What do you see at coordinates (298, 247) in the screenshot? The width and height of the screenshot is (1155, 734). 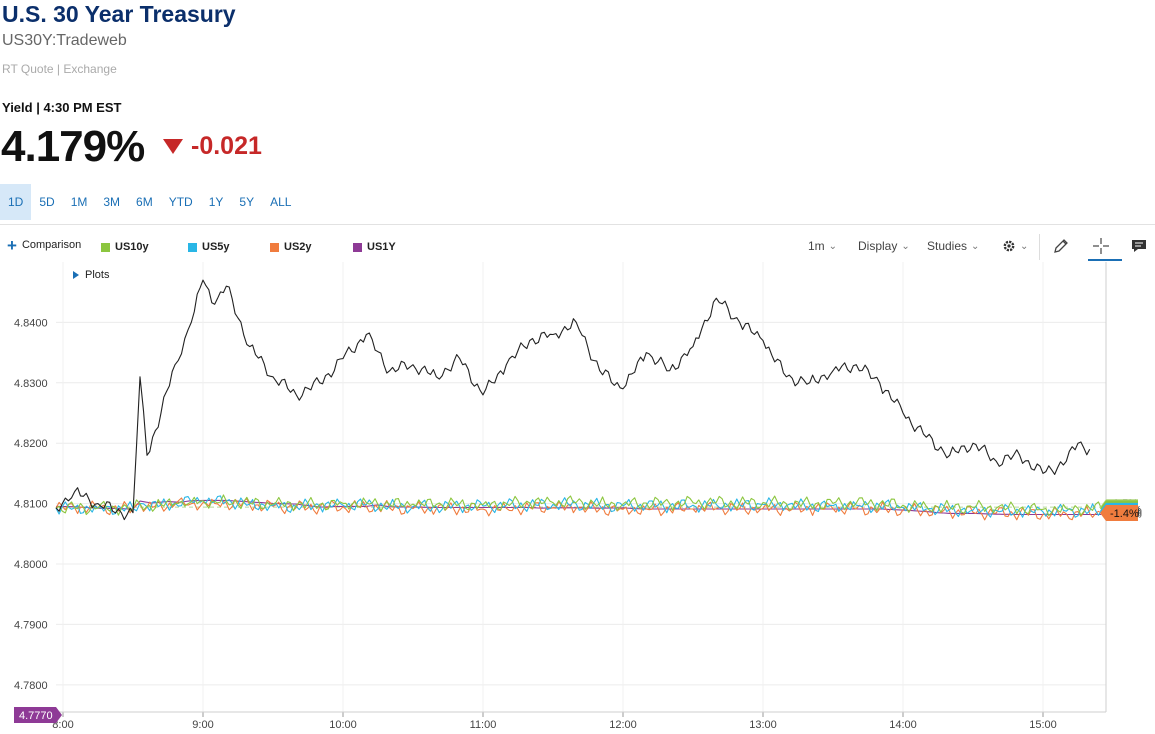 I see `legend-label: US2y` at bounding box center [298, 247].